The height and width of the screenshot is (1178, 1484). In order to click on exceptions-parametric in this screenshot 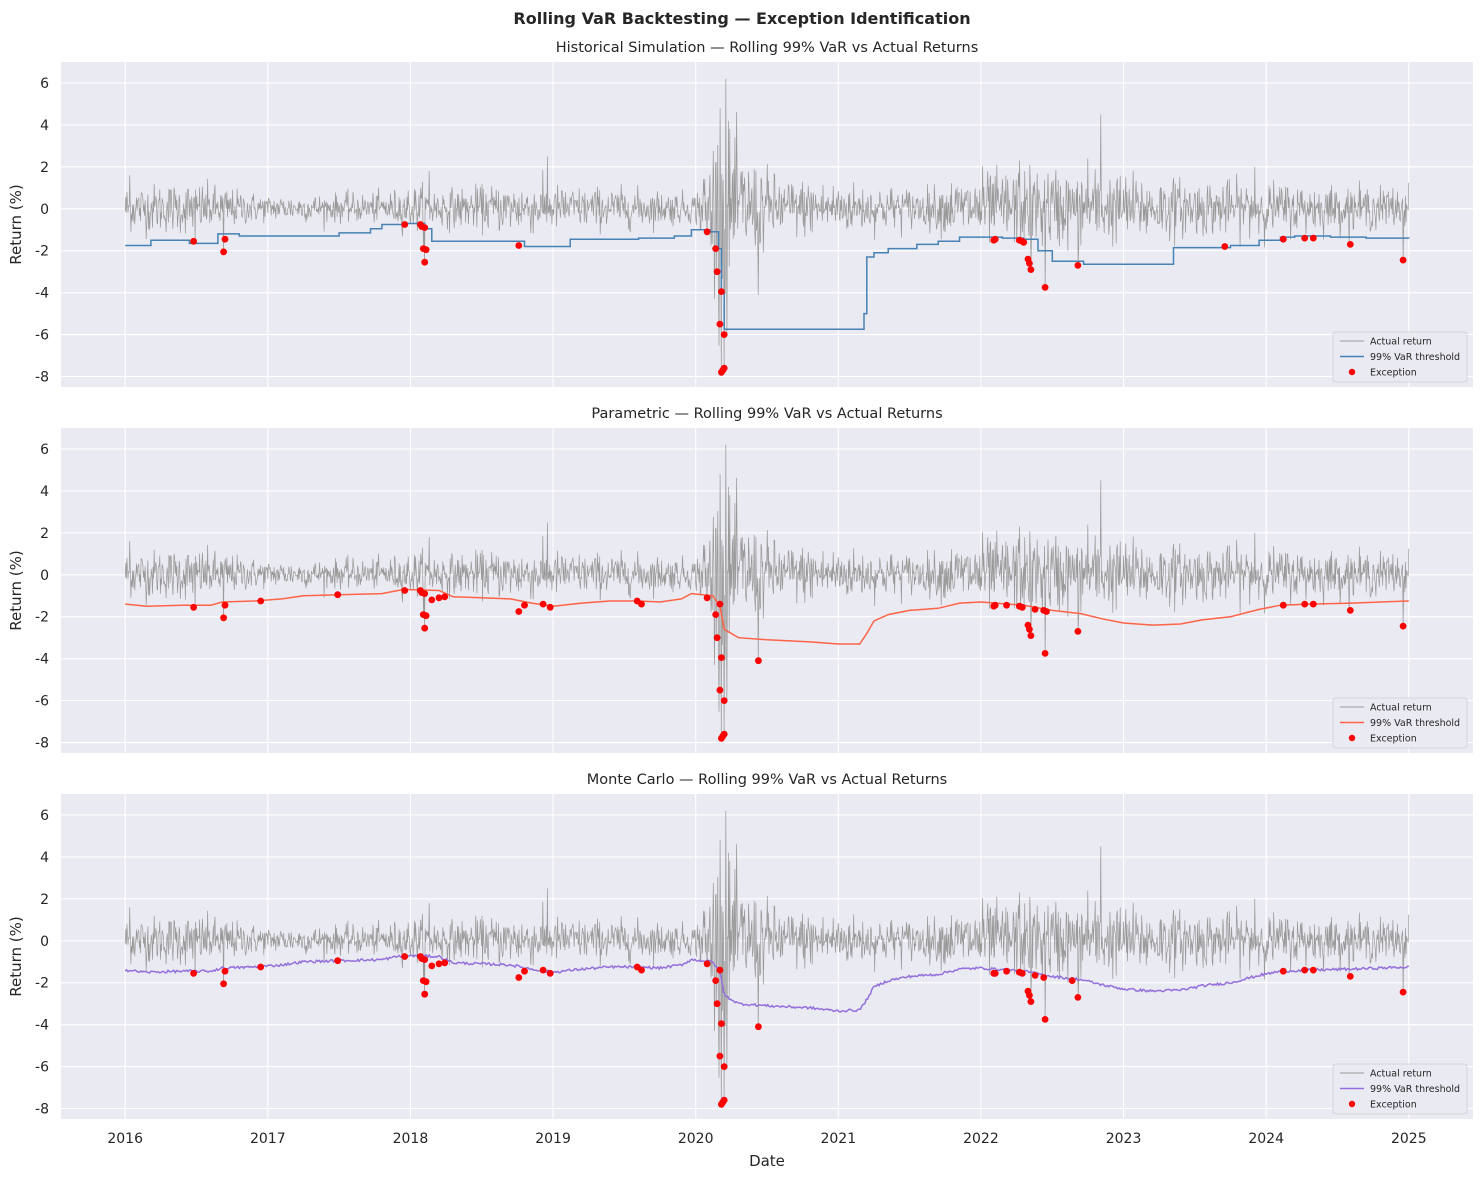, I will do `click(798, 664)`.